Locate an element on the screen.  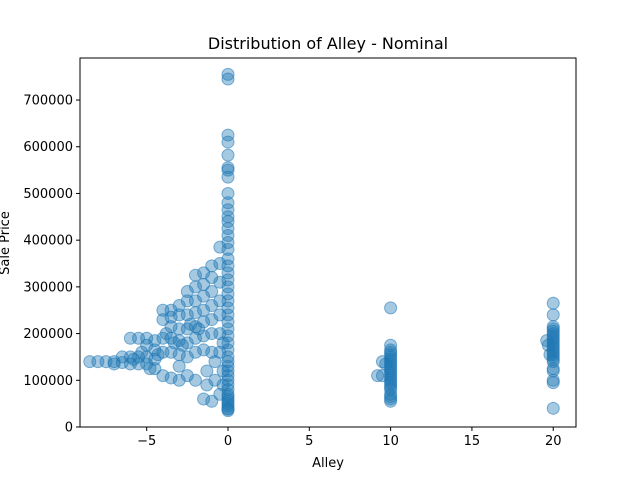
x-tick-label: 10 is located at coordinates (390, 441).